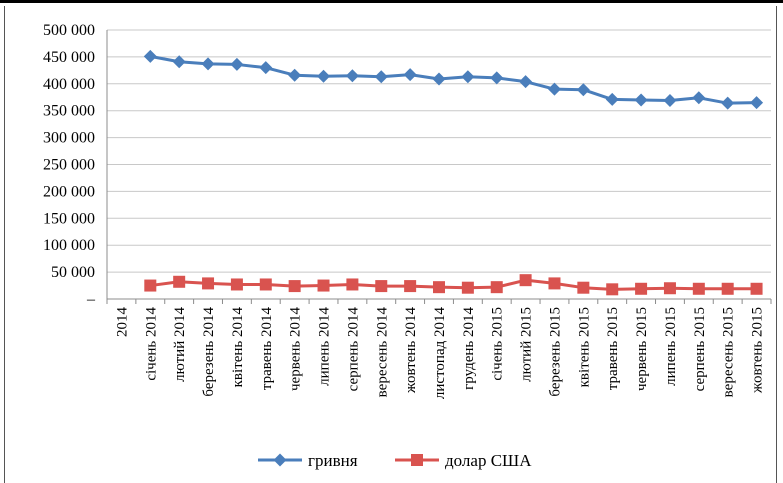 This screenshot has width=783, height=483. What do you see at coordinates (440, 353) in the screenshot?
I see `x-tick-label: листопад 2014` at bounding box center [440, 353].